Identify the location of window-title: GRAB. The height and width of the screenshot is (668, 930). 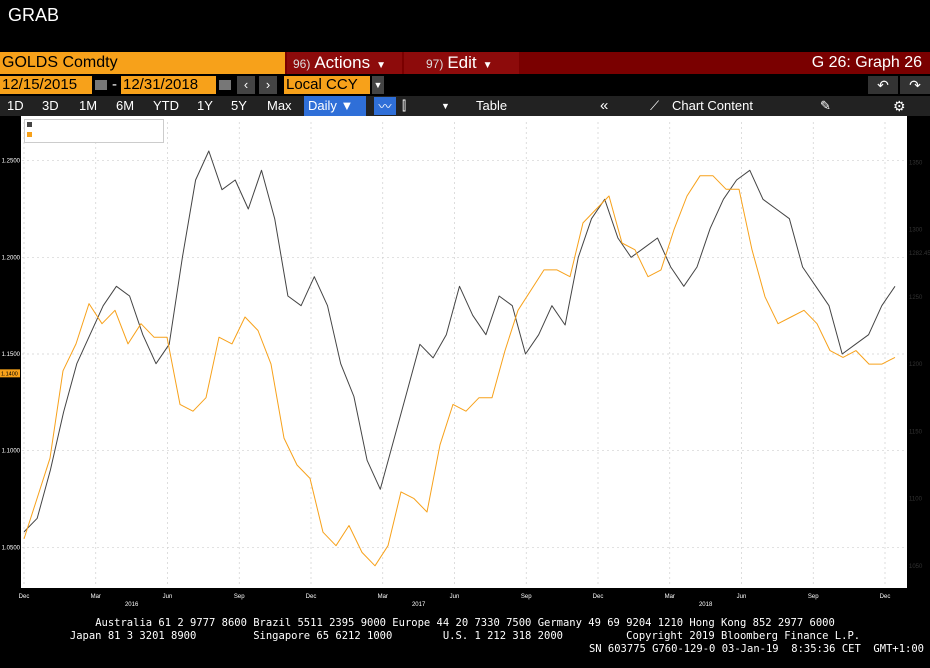
(34, 15).